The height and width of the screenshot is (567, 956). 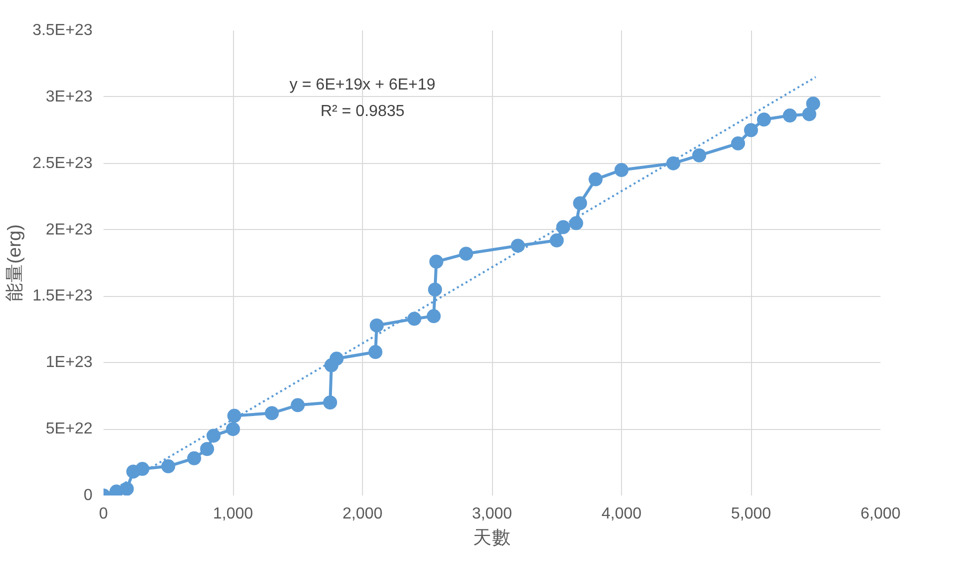 I want to click on y-tick-label: 5E+22, so click(x=69, y=429).